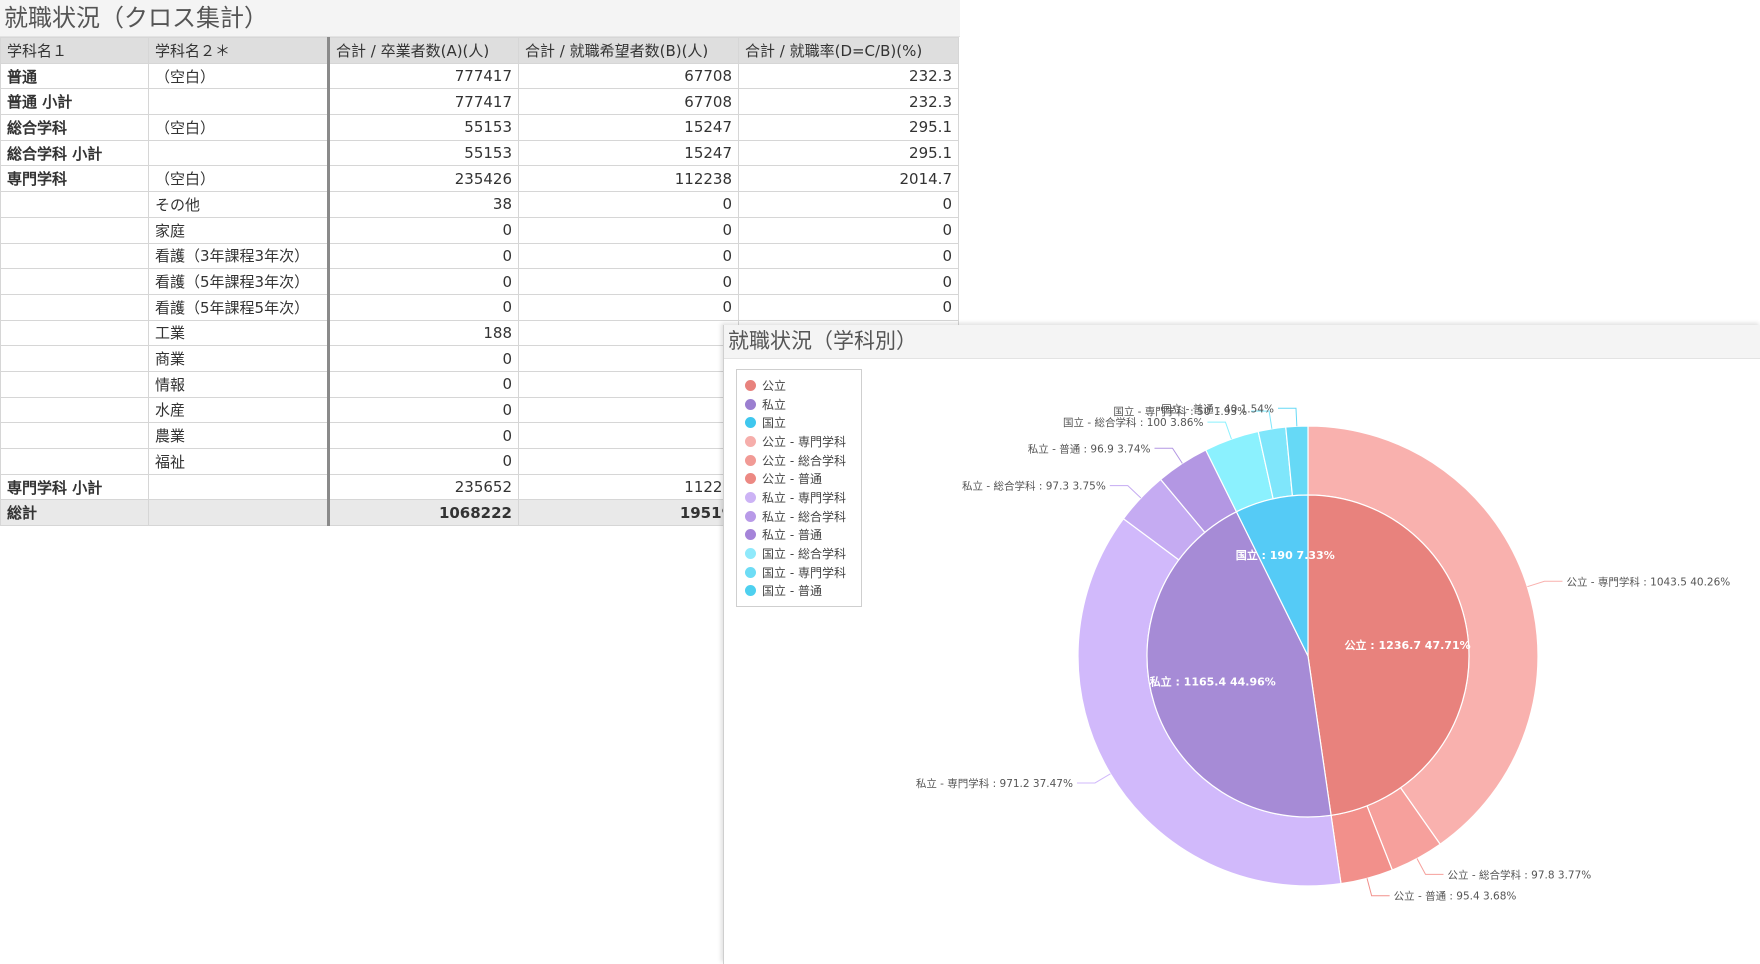 Image resolution: width=1760 pixels, height=964 pixels. I want to click on legend-item: 国立 - 普通, so click(799, 591).